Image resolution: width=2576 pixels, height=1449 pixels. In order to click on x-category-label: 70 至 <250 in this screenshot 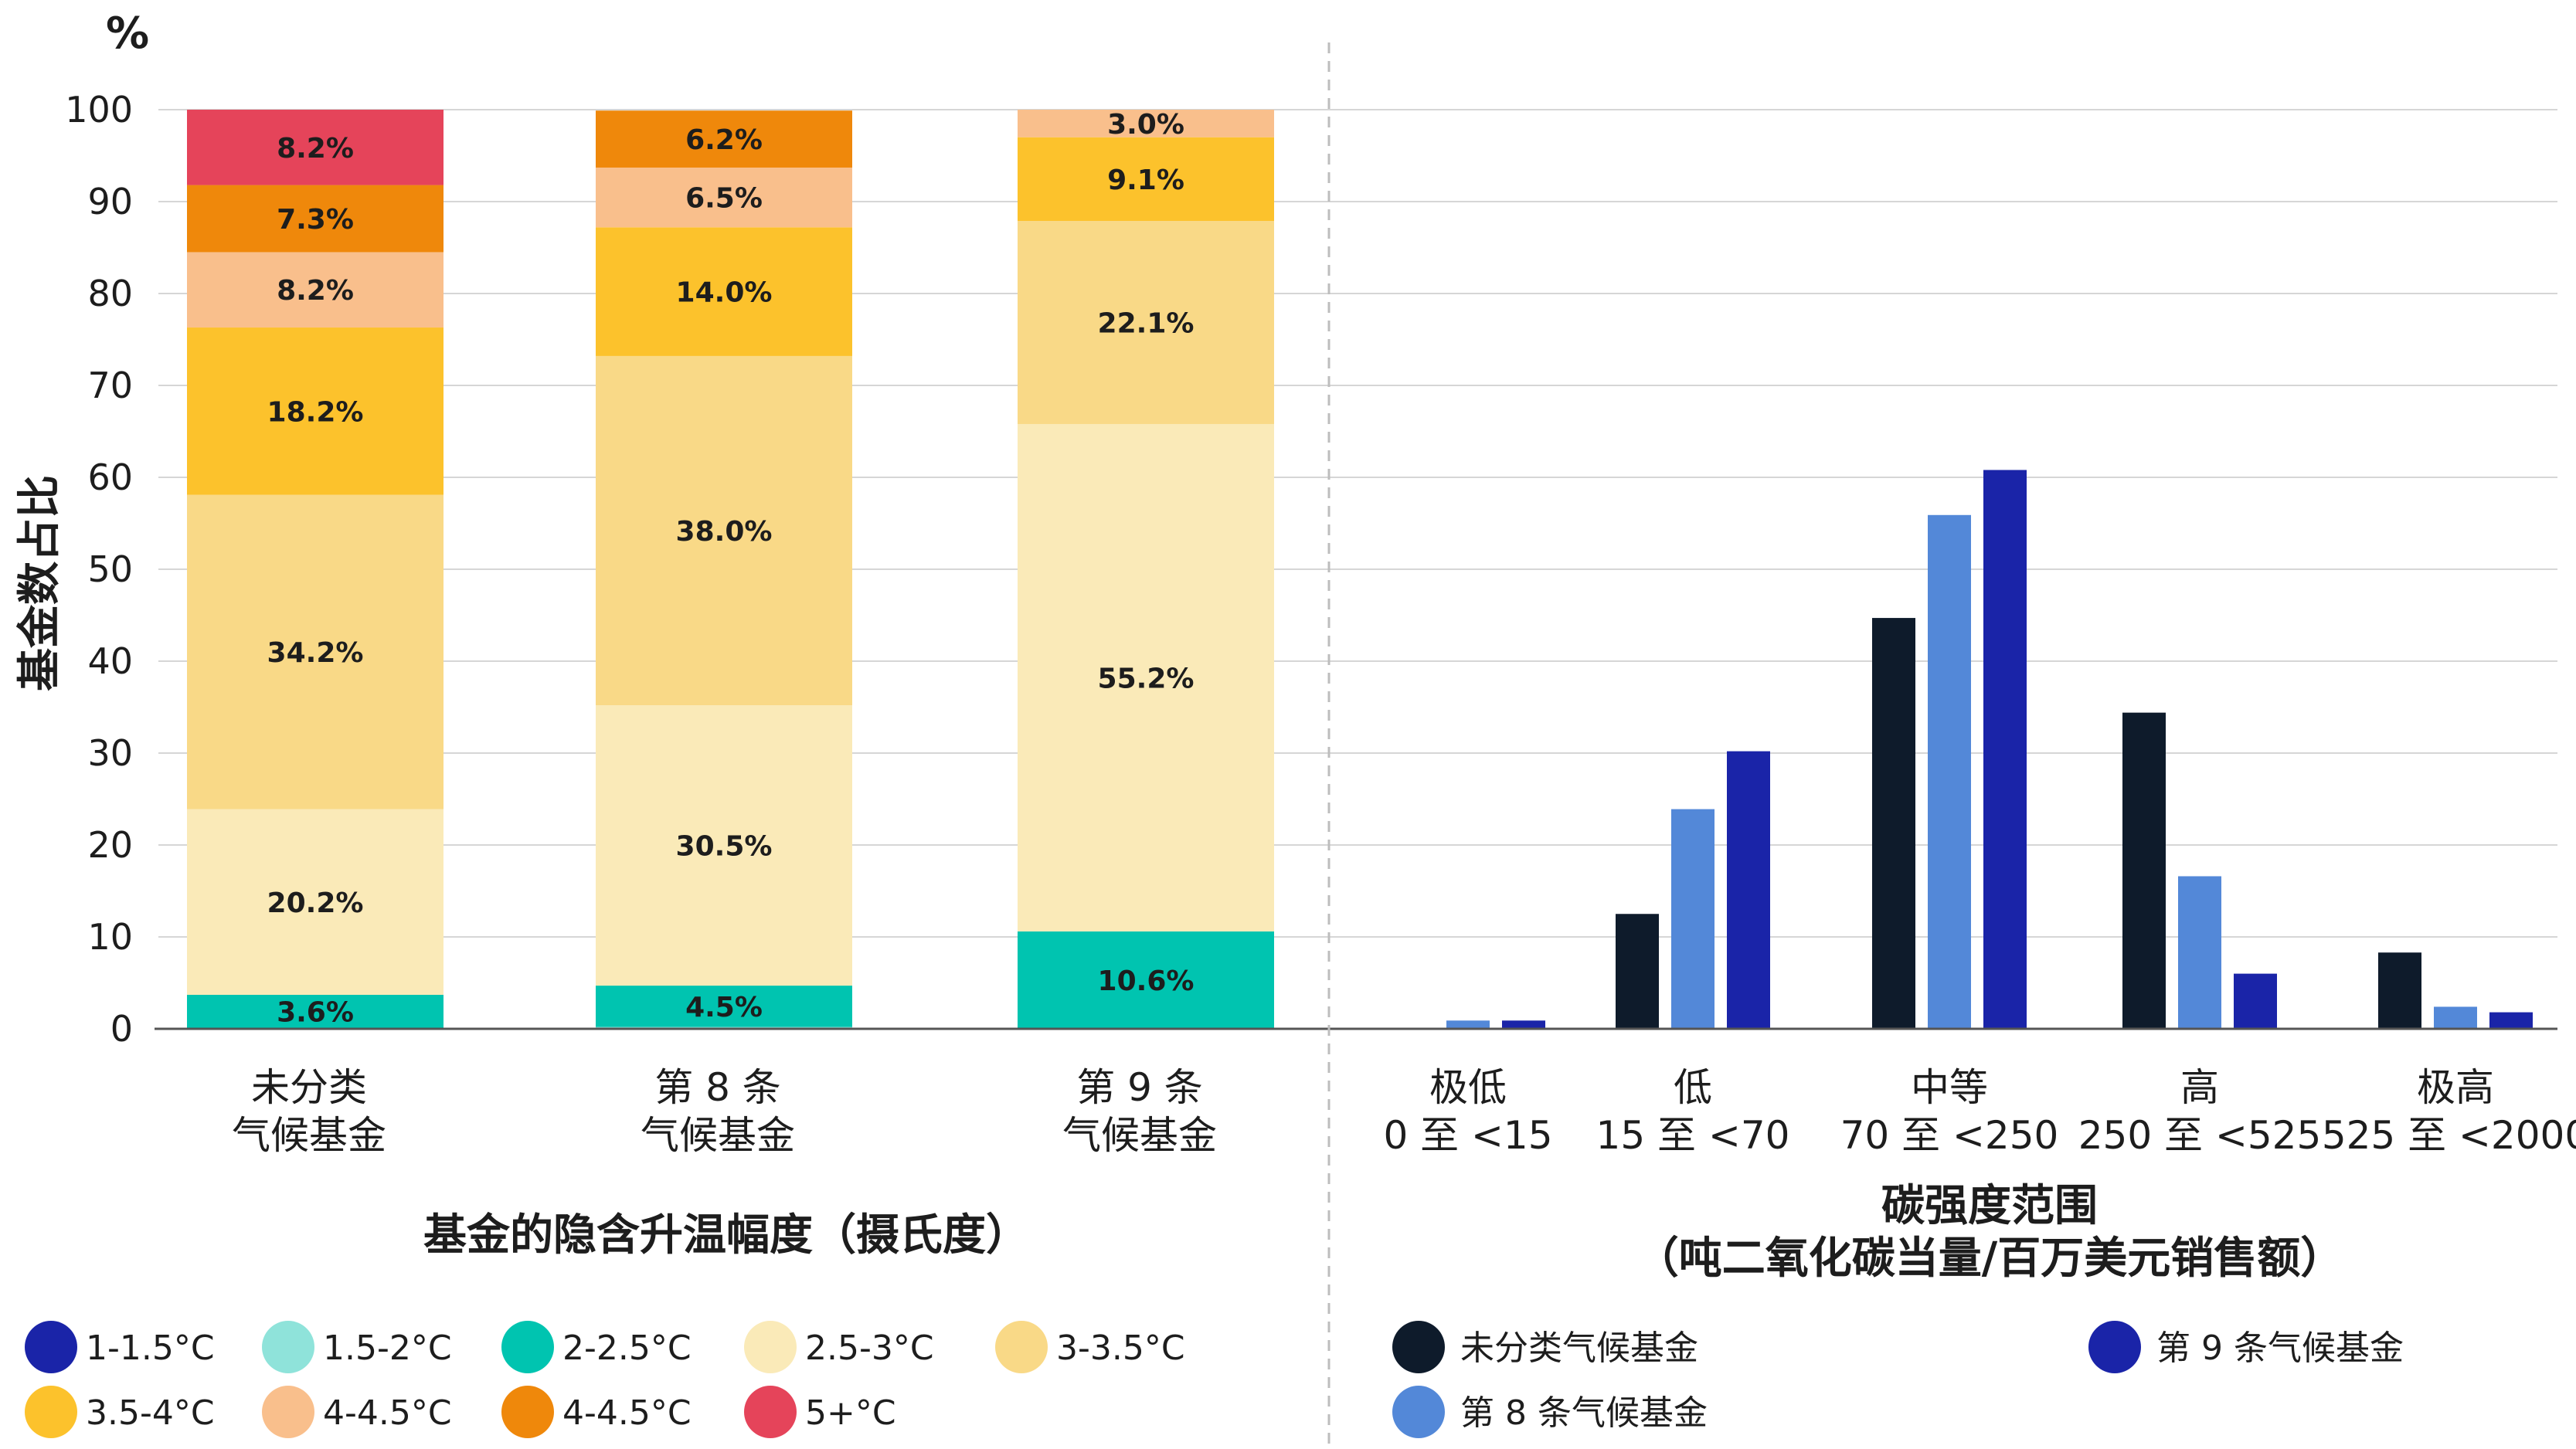, I will do `click(1949, 1135)`.